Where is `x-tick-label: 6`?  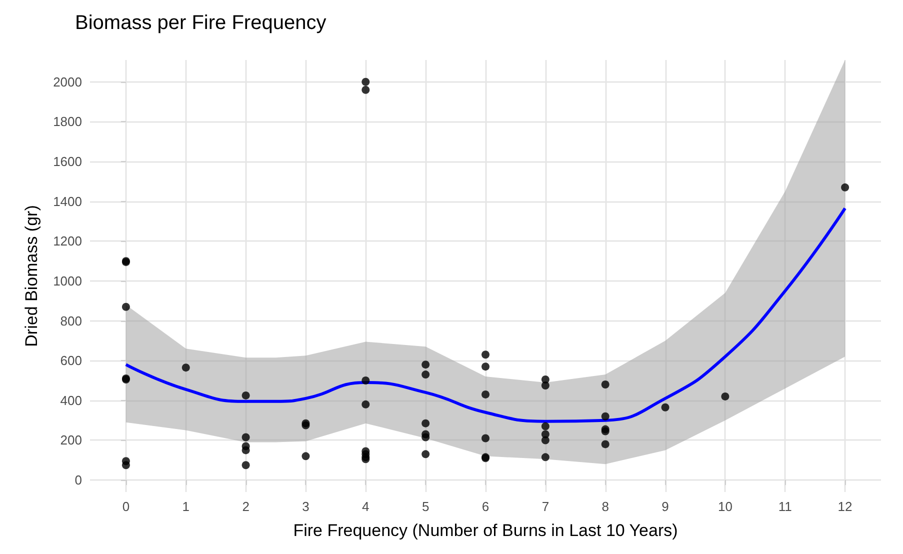 x-tick-label: 6 is located at coordinates (486, 506).